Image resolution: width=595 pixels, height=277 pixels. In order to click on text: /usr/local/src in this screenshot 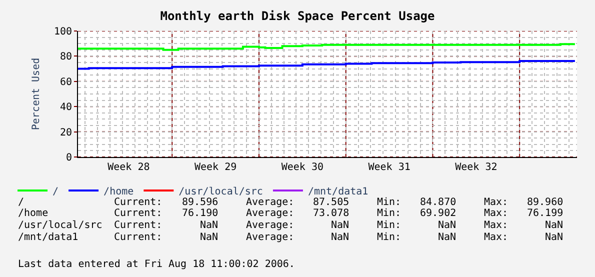, I will do `click(60, 225)`.